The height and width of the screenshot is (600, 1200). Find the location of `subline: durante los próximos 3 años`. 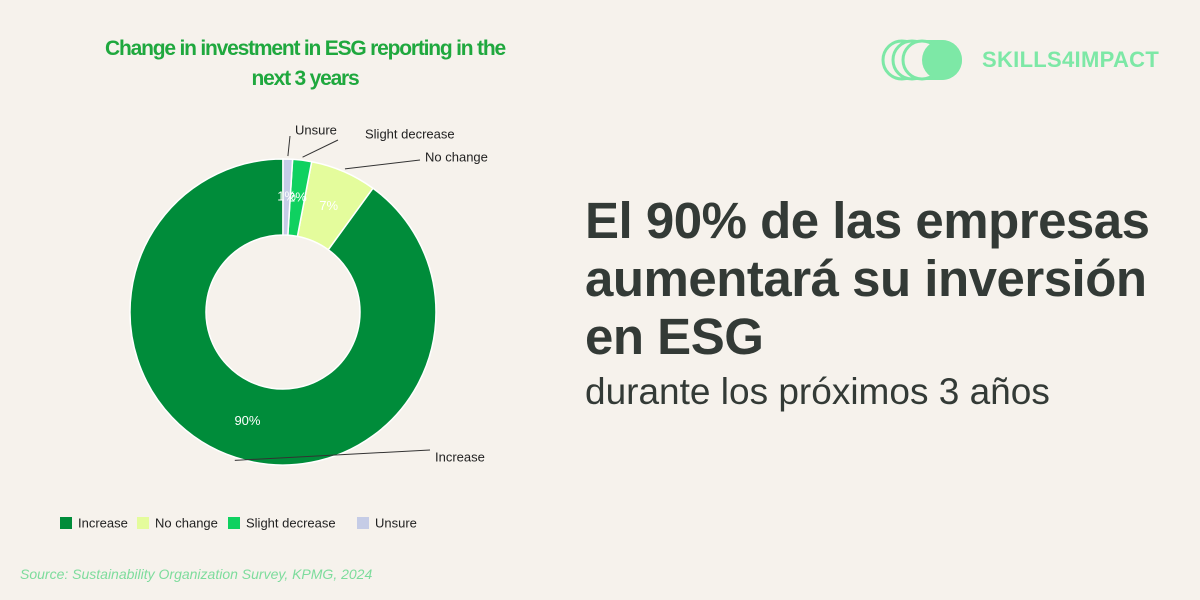

subline: durante los próximos 3 años is located at coordinates (817, 391).